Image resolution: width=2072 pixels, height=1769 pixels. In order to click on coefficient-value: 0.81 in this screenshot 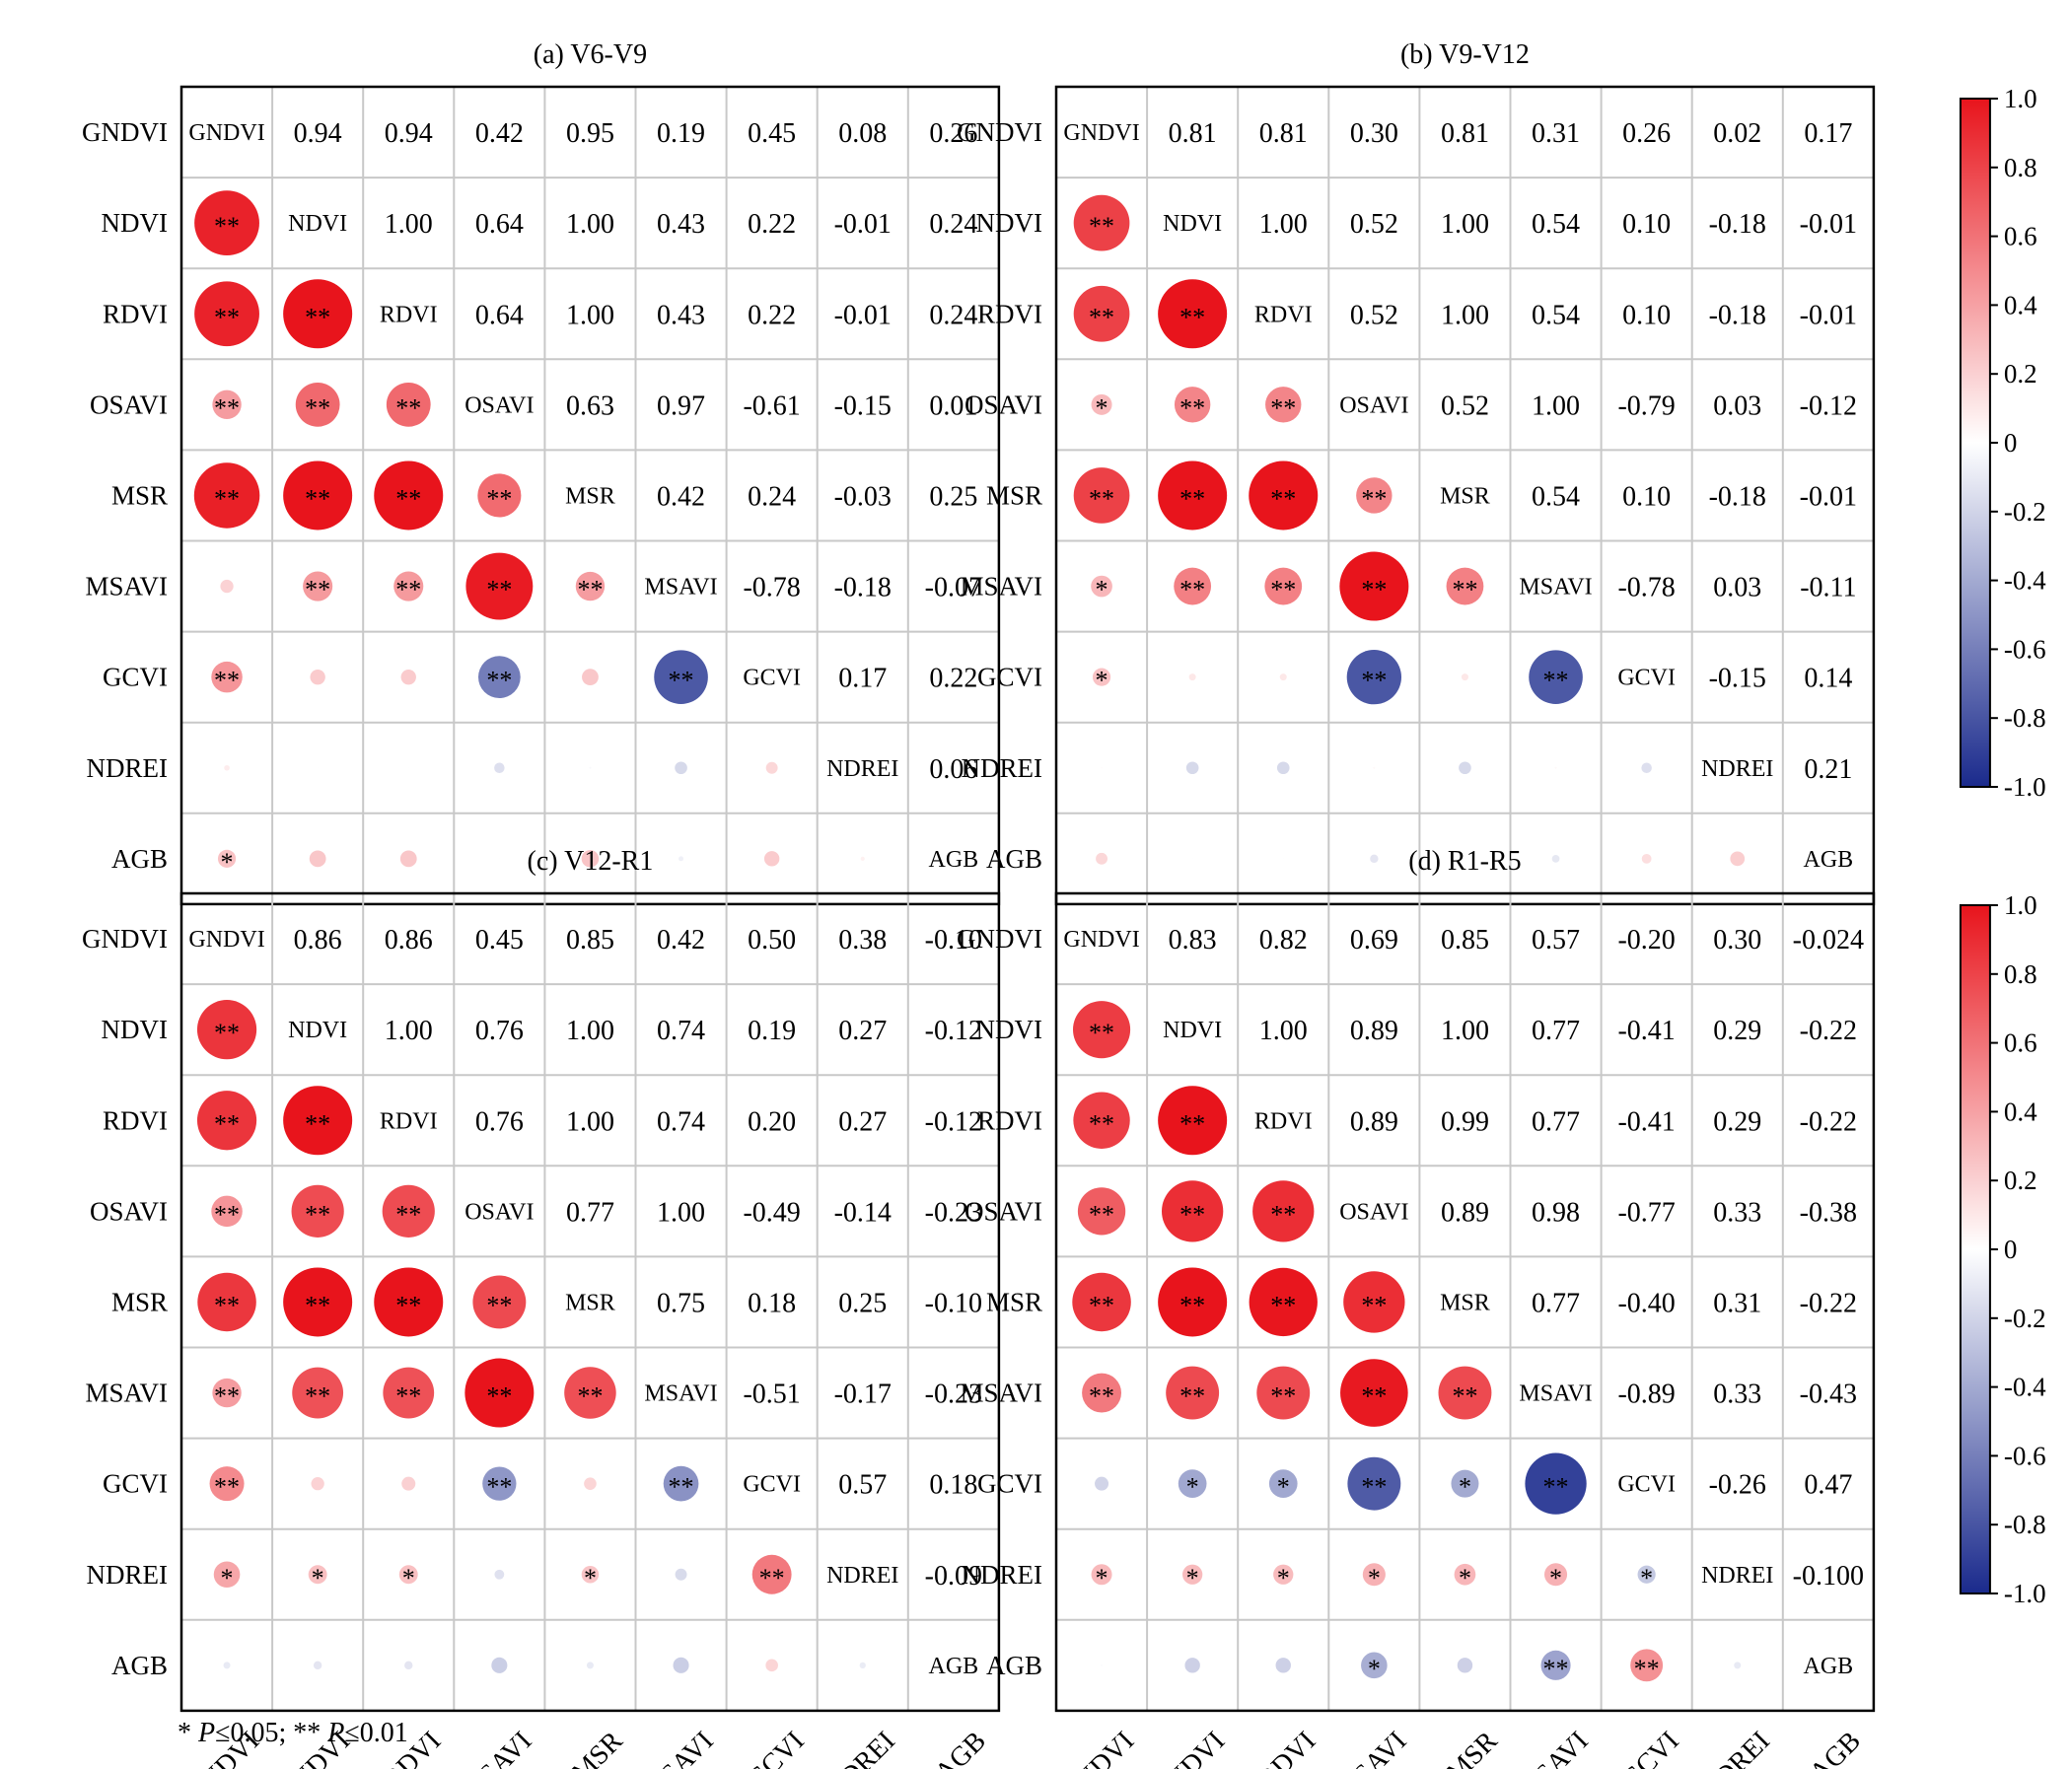, I will do `click(1193, 133)`.